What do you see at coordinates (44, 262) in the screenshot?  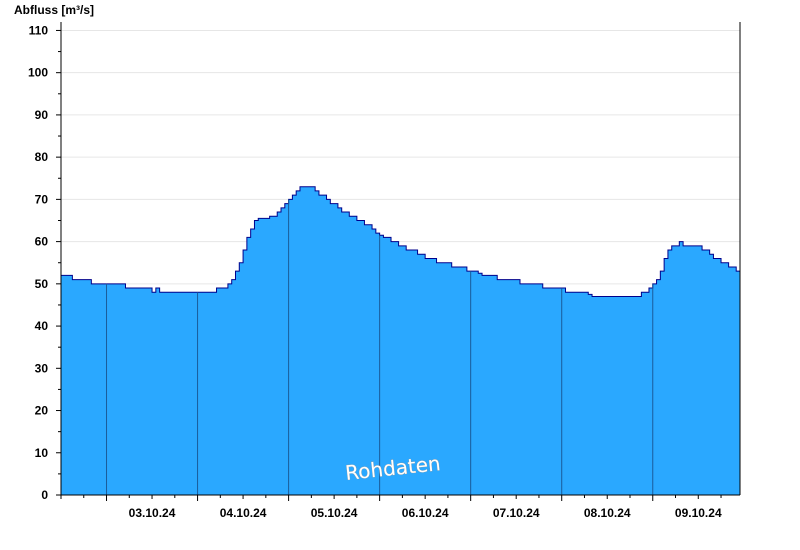 I see `y-ticks: 0 10 20 30 40 50 60 70 80 90 100 110` at bounding box center [44, 262].